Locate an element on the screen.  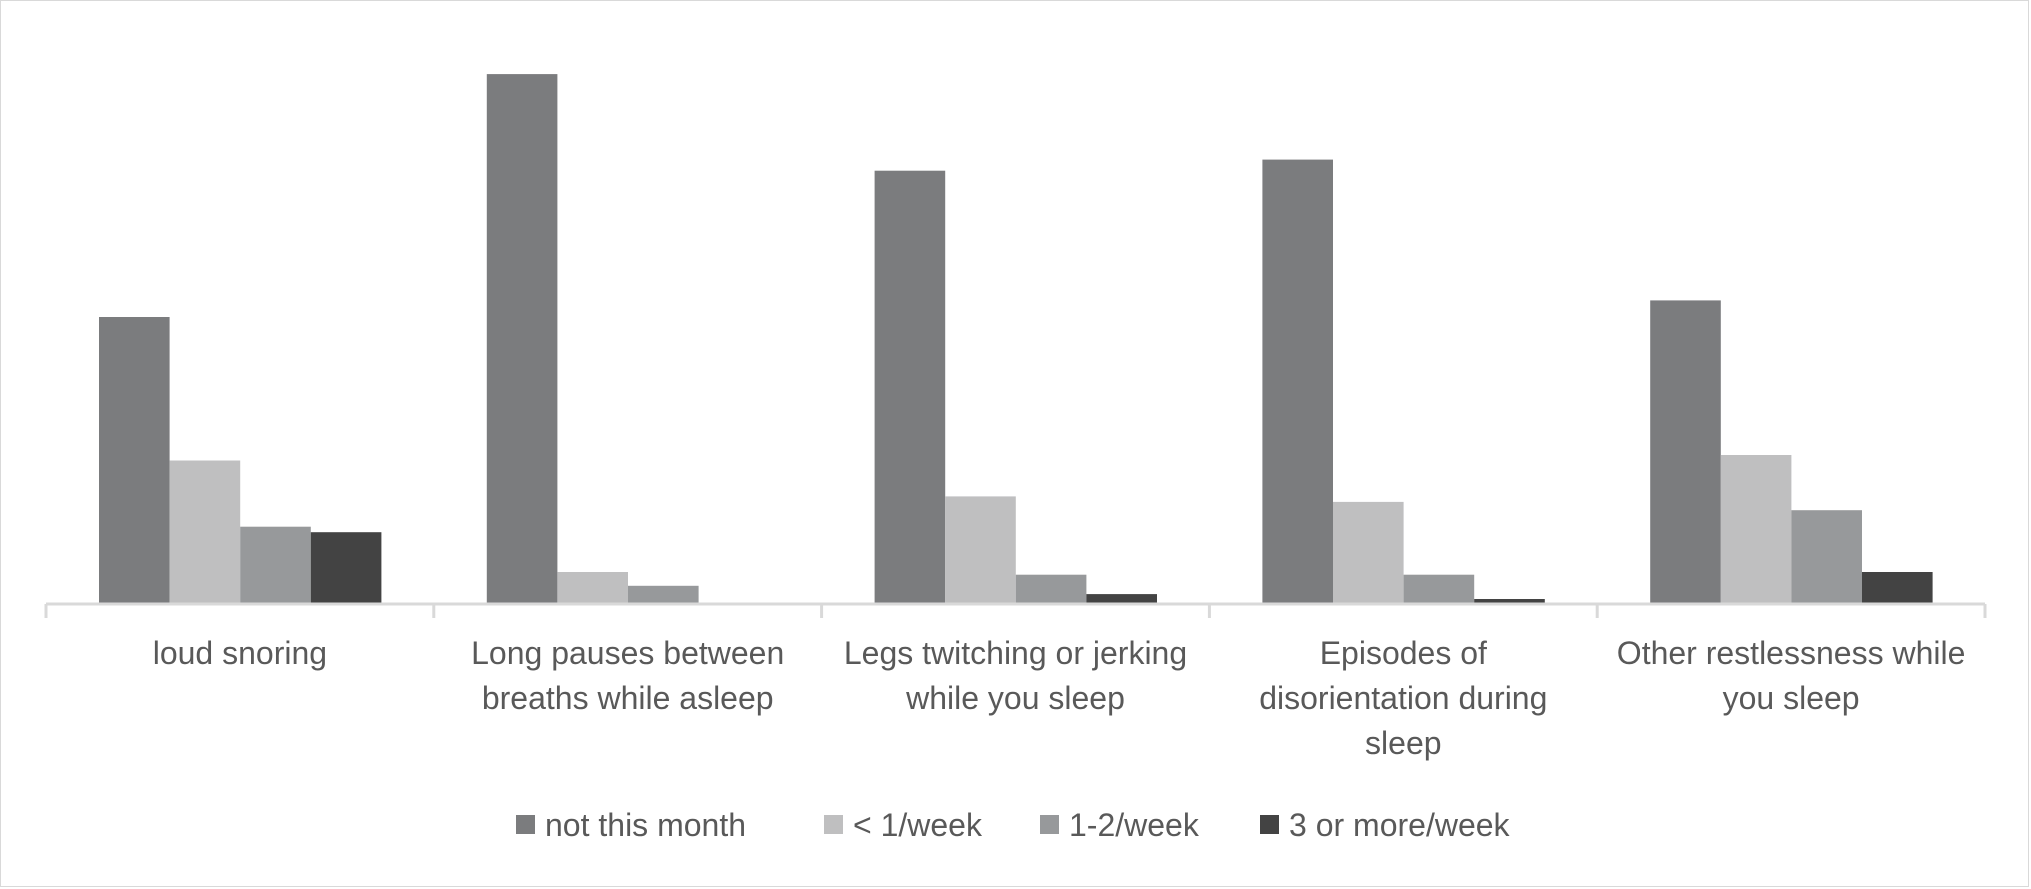
legend-label: 1-2/week is located at coordinates (1134, 825).